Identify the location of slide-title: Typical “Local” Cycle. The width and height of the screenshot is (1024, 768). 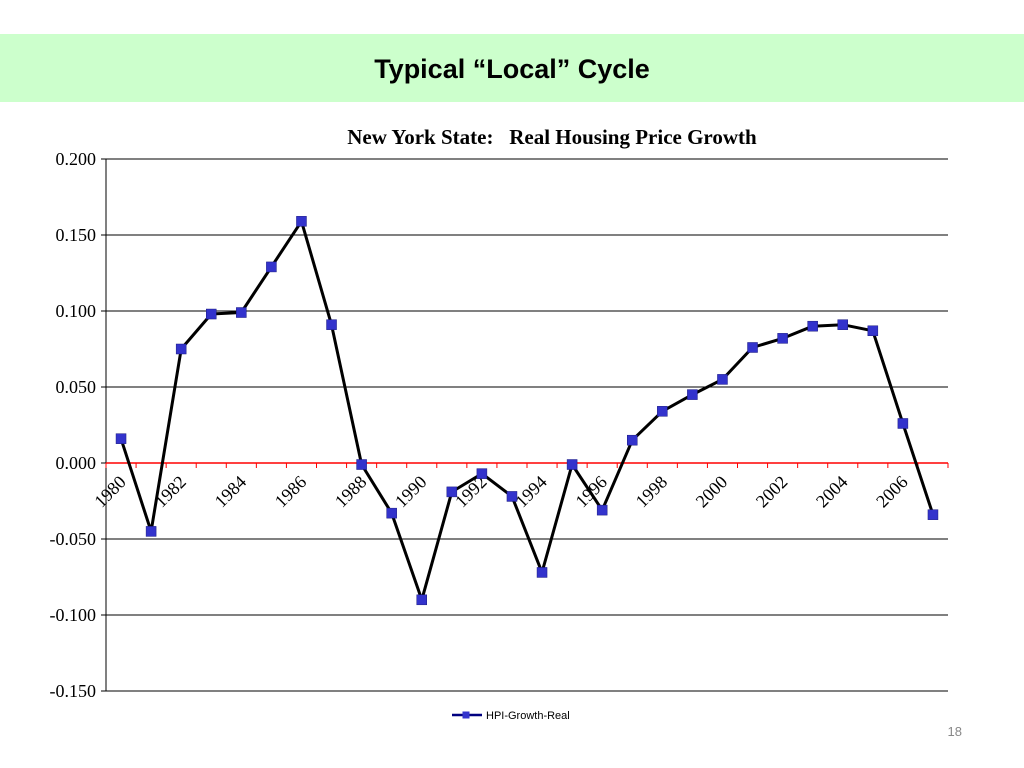
(512, 69).